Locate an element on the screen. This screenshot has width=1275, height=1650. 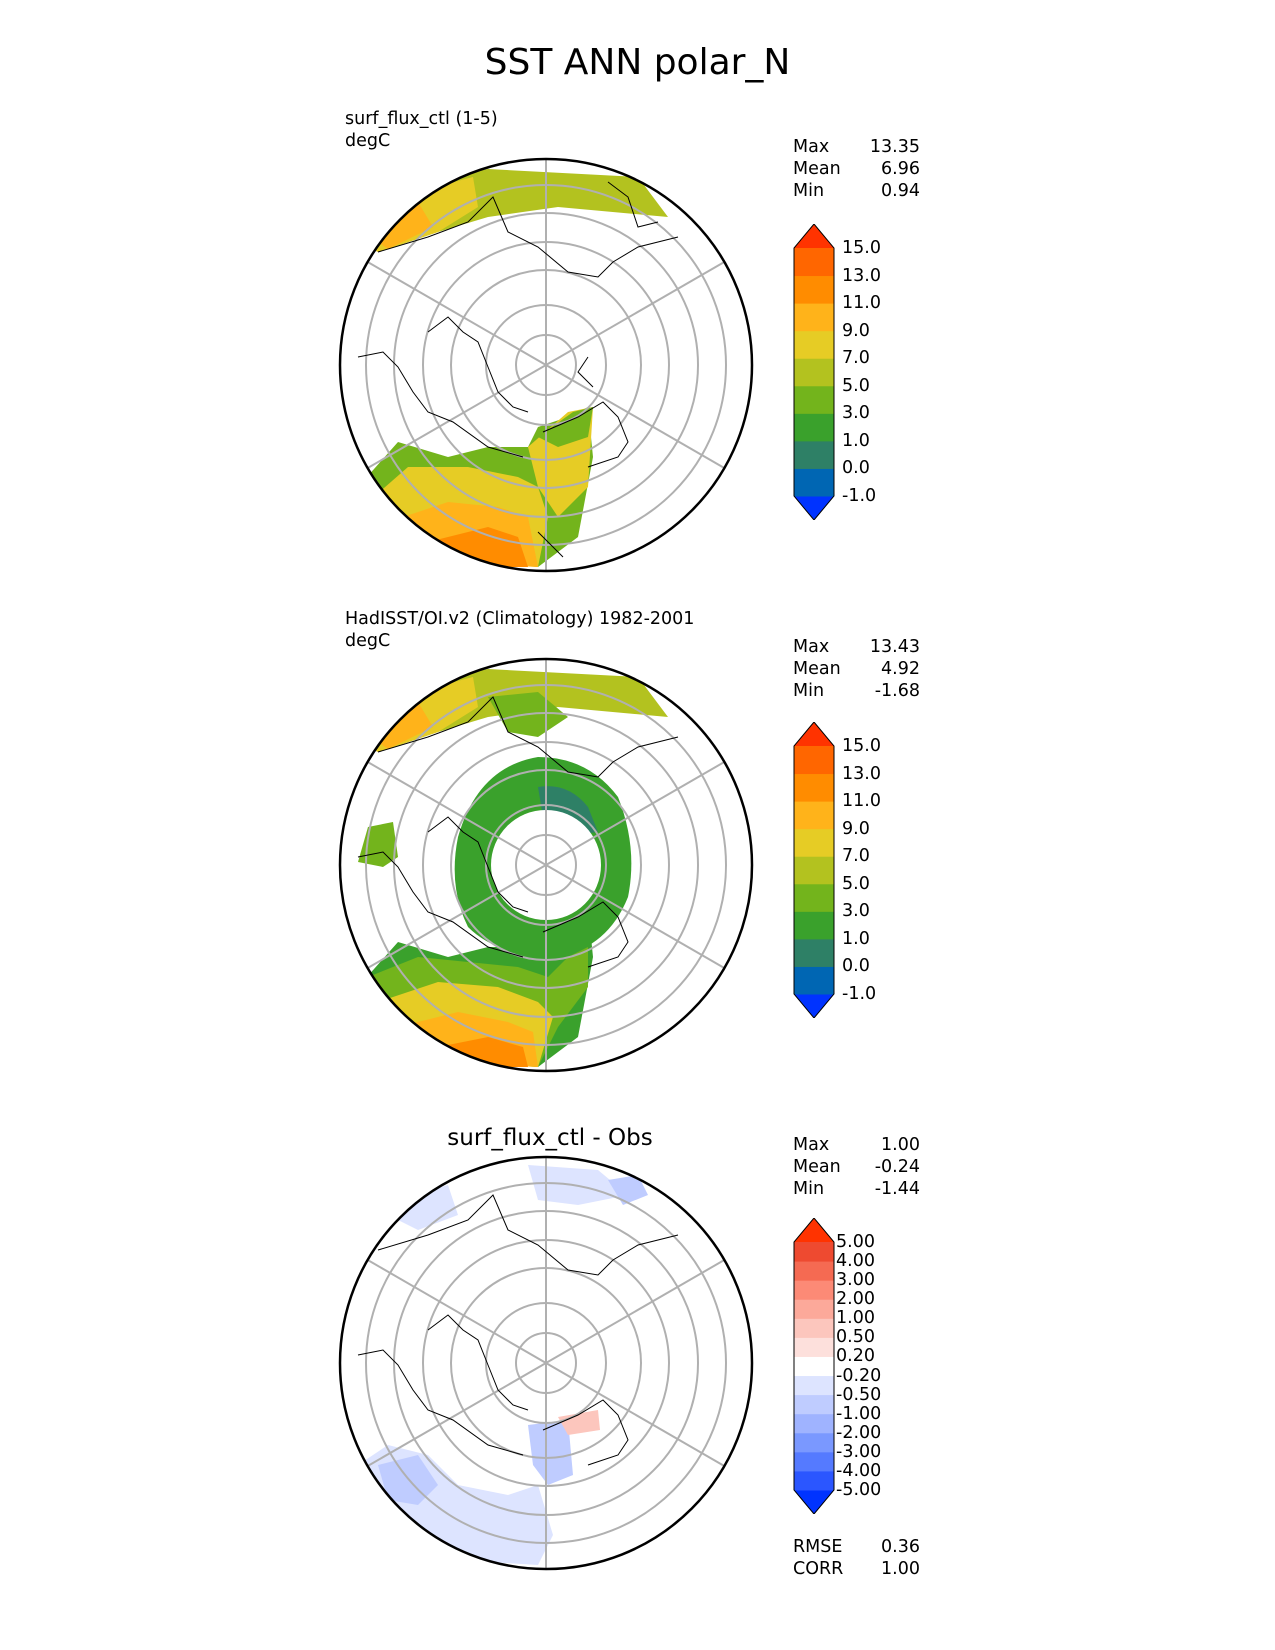
panel2-polar-map is located at coordinates (546, 865).